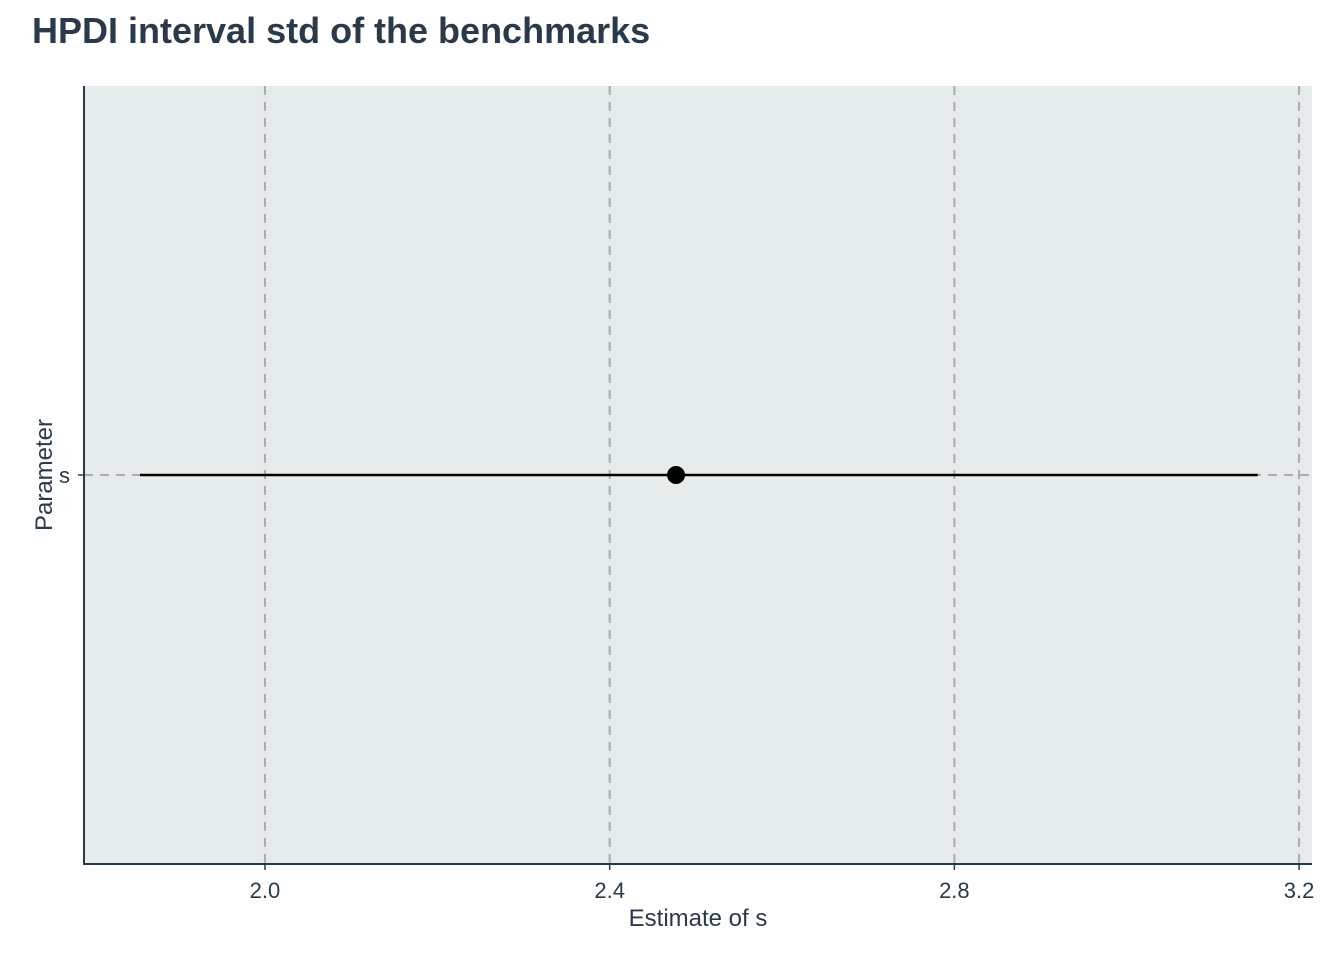 This screenshot has width=1344, height=960. I want to click on x-tick-label: 2.8, so click(954, 890).